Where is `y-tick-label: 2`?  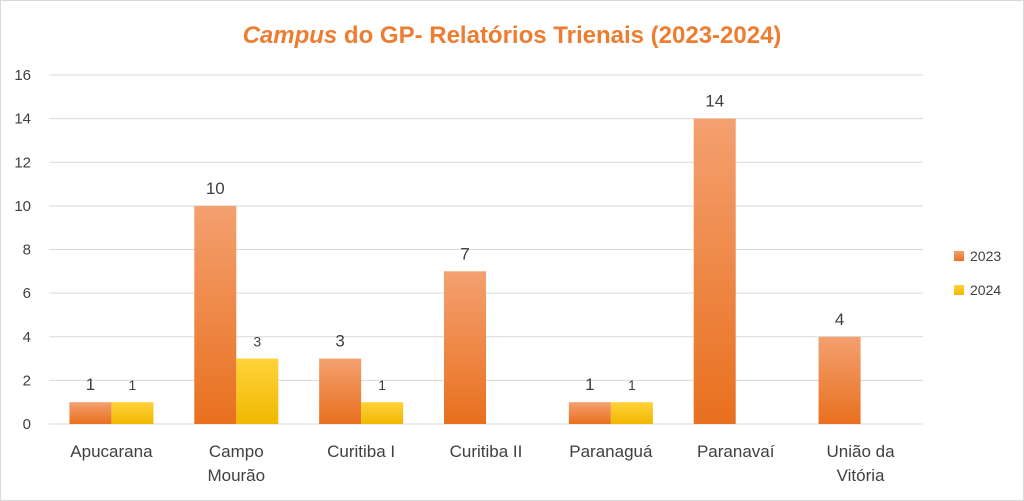
y-tick-label: 2 is located at coordinates (27, 380).